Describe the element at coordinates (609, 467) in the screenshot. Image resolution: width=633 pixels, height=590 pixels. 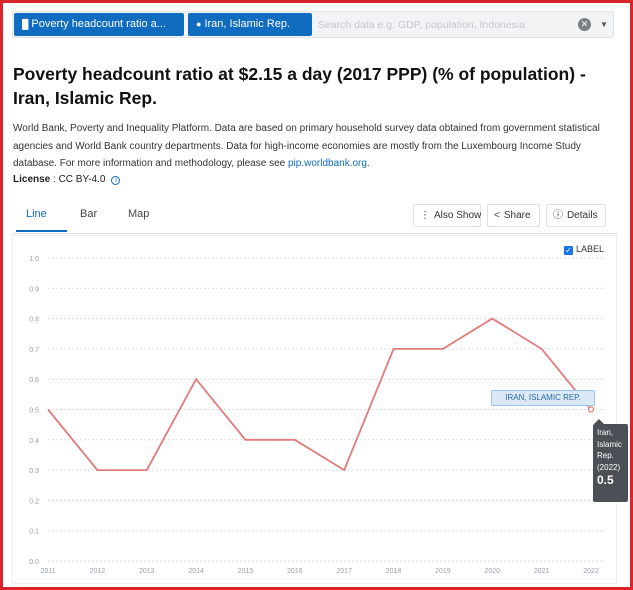
I see `tooltip-year: (2022)` at that location.